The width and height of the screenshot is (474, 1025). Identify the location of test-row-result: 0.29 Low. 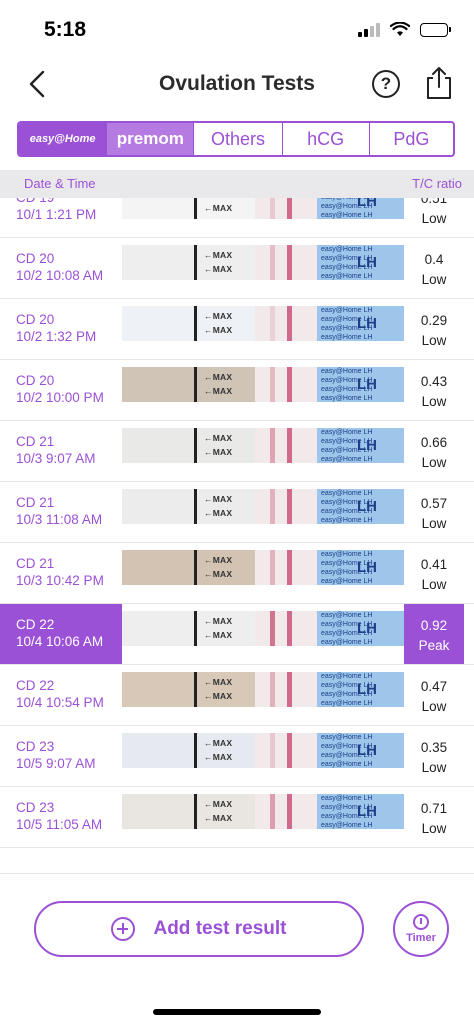
(434, 329).